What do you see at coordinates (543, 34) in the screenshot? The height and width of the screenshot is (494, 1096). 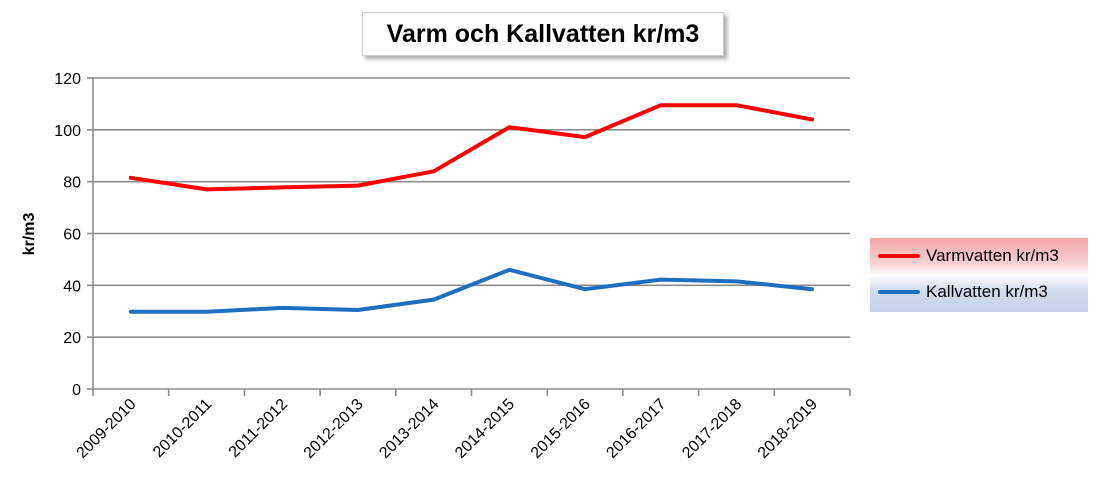 I see `chart-title: Varm och Kallvatten kr/m3` at bounding box center [543, 34].